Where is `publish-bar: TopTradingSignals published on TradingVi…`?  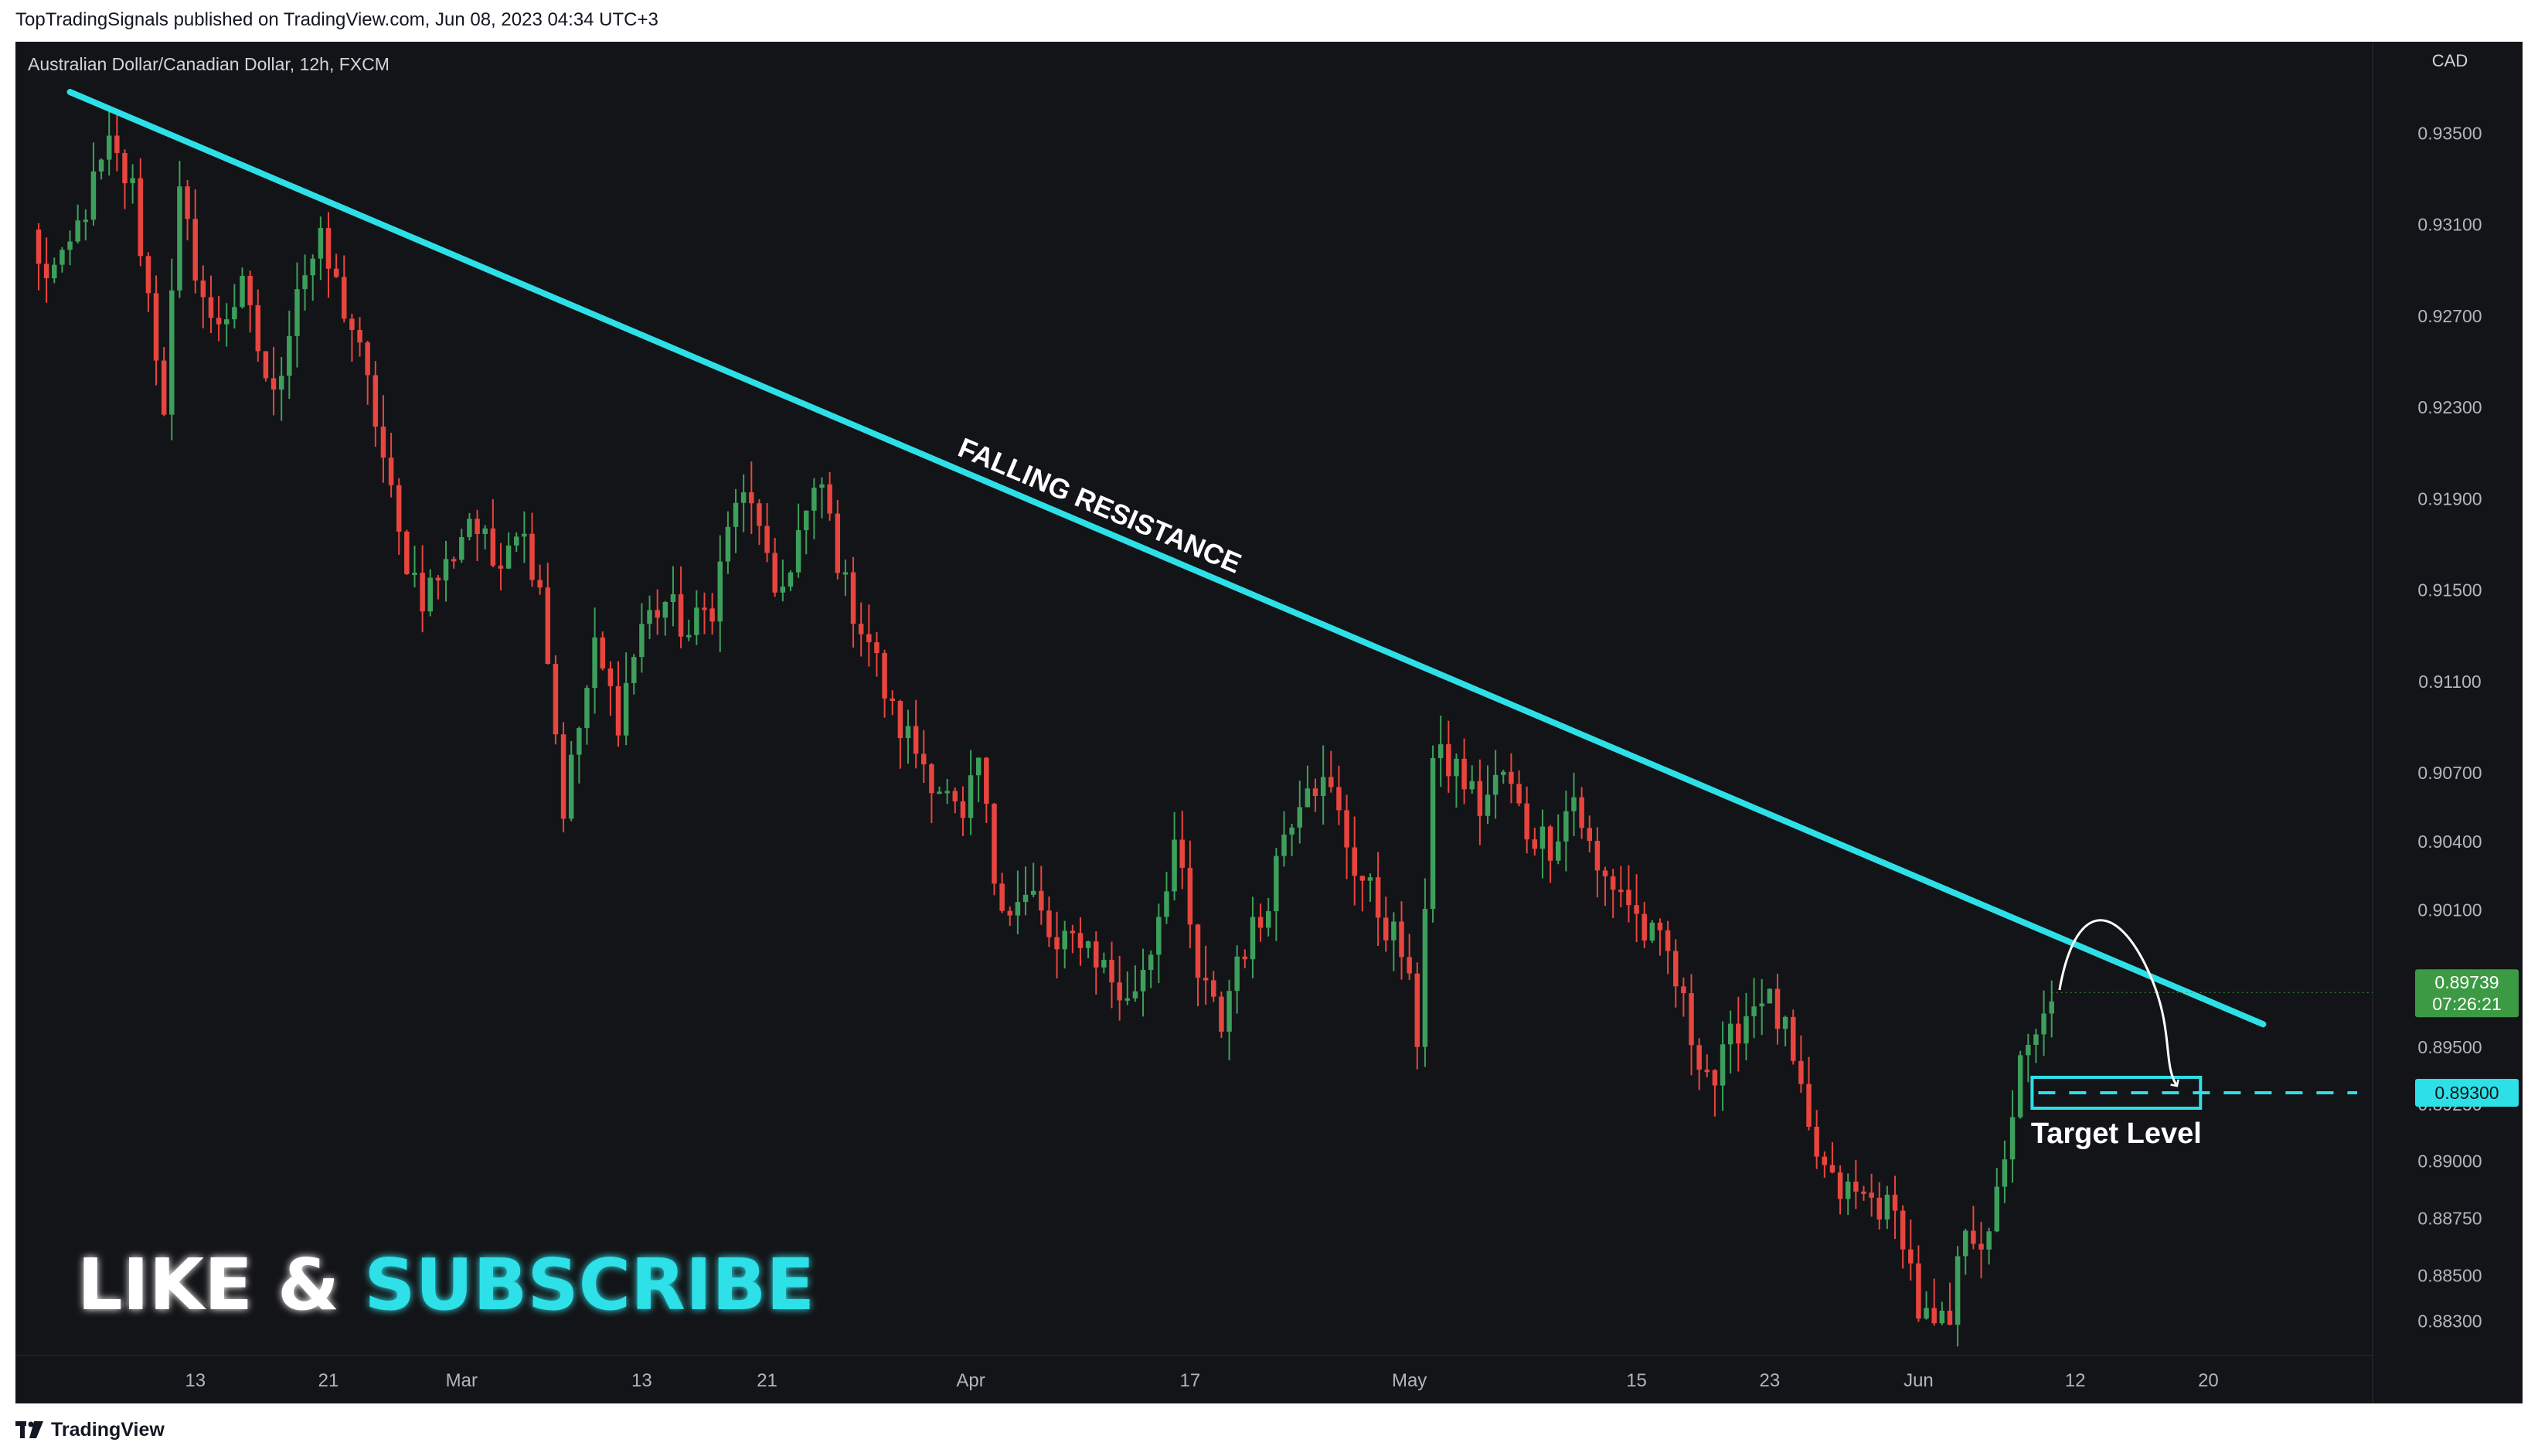 publish-bar: TopTradingSignals published on TradingVi… is located at coordinates (1269, 21).